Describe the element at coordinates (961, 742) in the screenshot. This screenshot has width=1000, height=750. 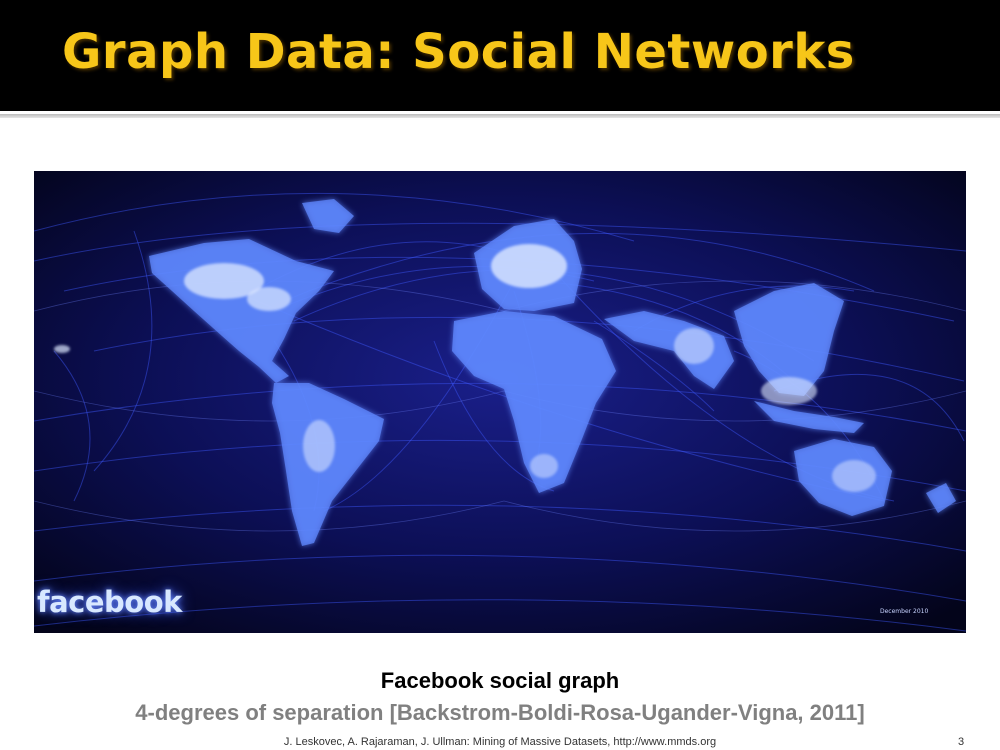
I see `page-number: 3` at that location.